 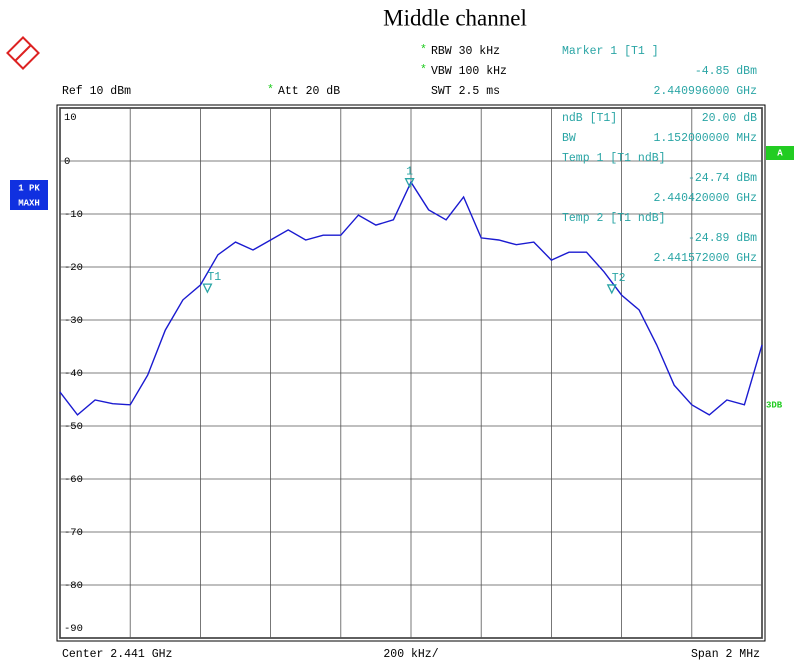 I want to click on side-box, so click(x=29, y=195).